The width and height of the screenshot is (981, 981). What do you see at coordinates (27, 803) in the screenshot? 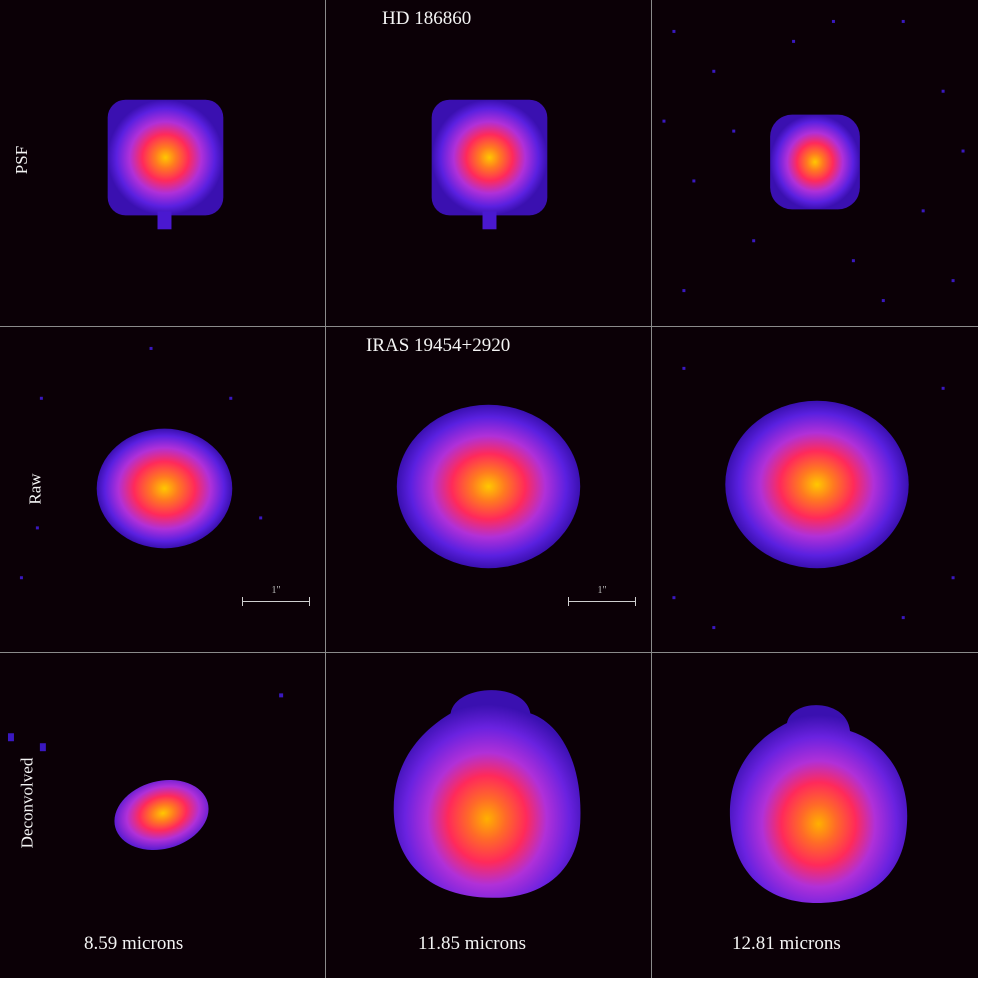
I see `row-label-deconvolved: Deconvolved` at bounding box center [27, 803].